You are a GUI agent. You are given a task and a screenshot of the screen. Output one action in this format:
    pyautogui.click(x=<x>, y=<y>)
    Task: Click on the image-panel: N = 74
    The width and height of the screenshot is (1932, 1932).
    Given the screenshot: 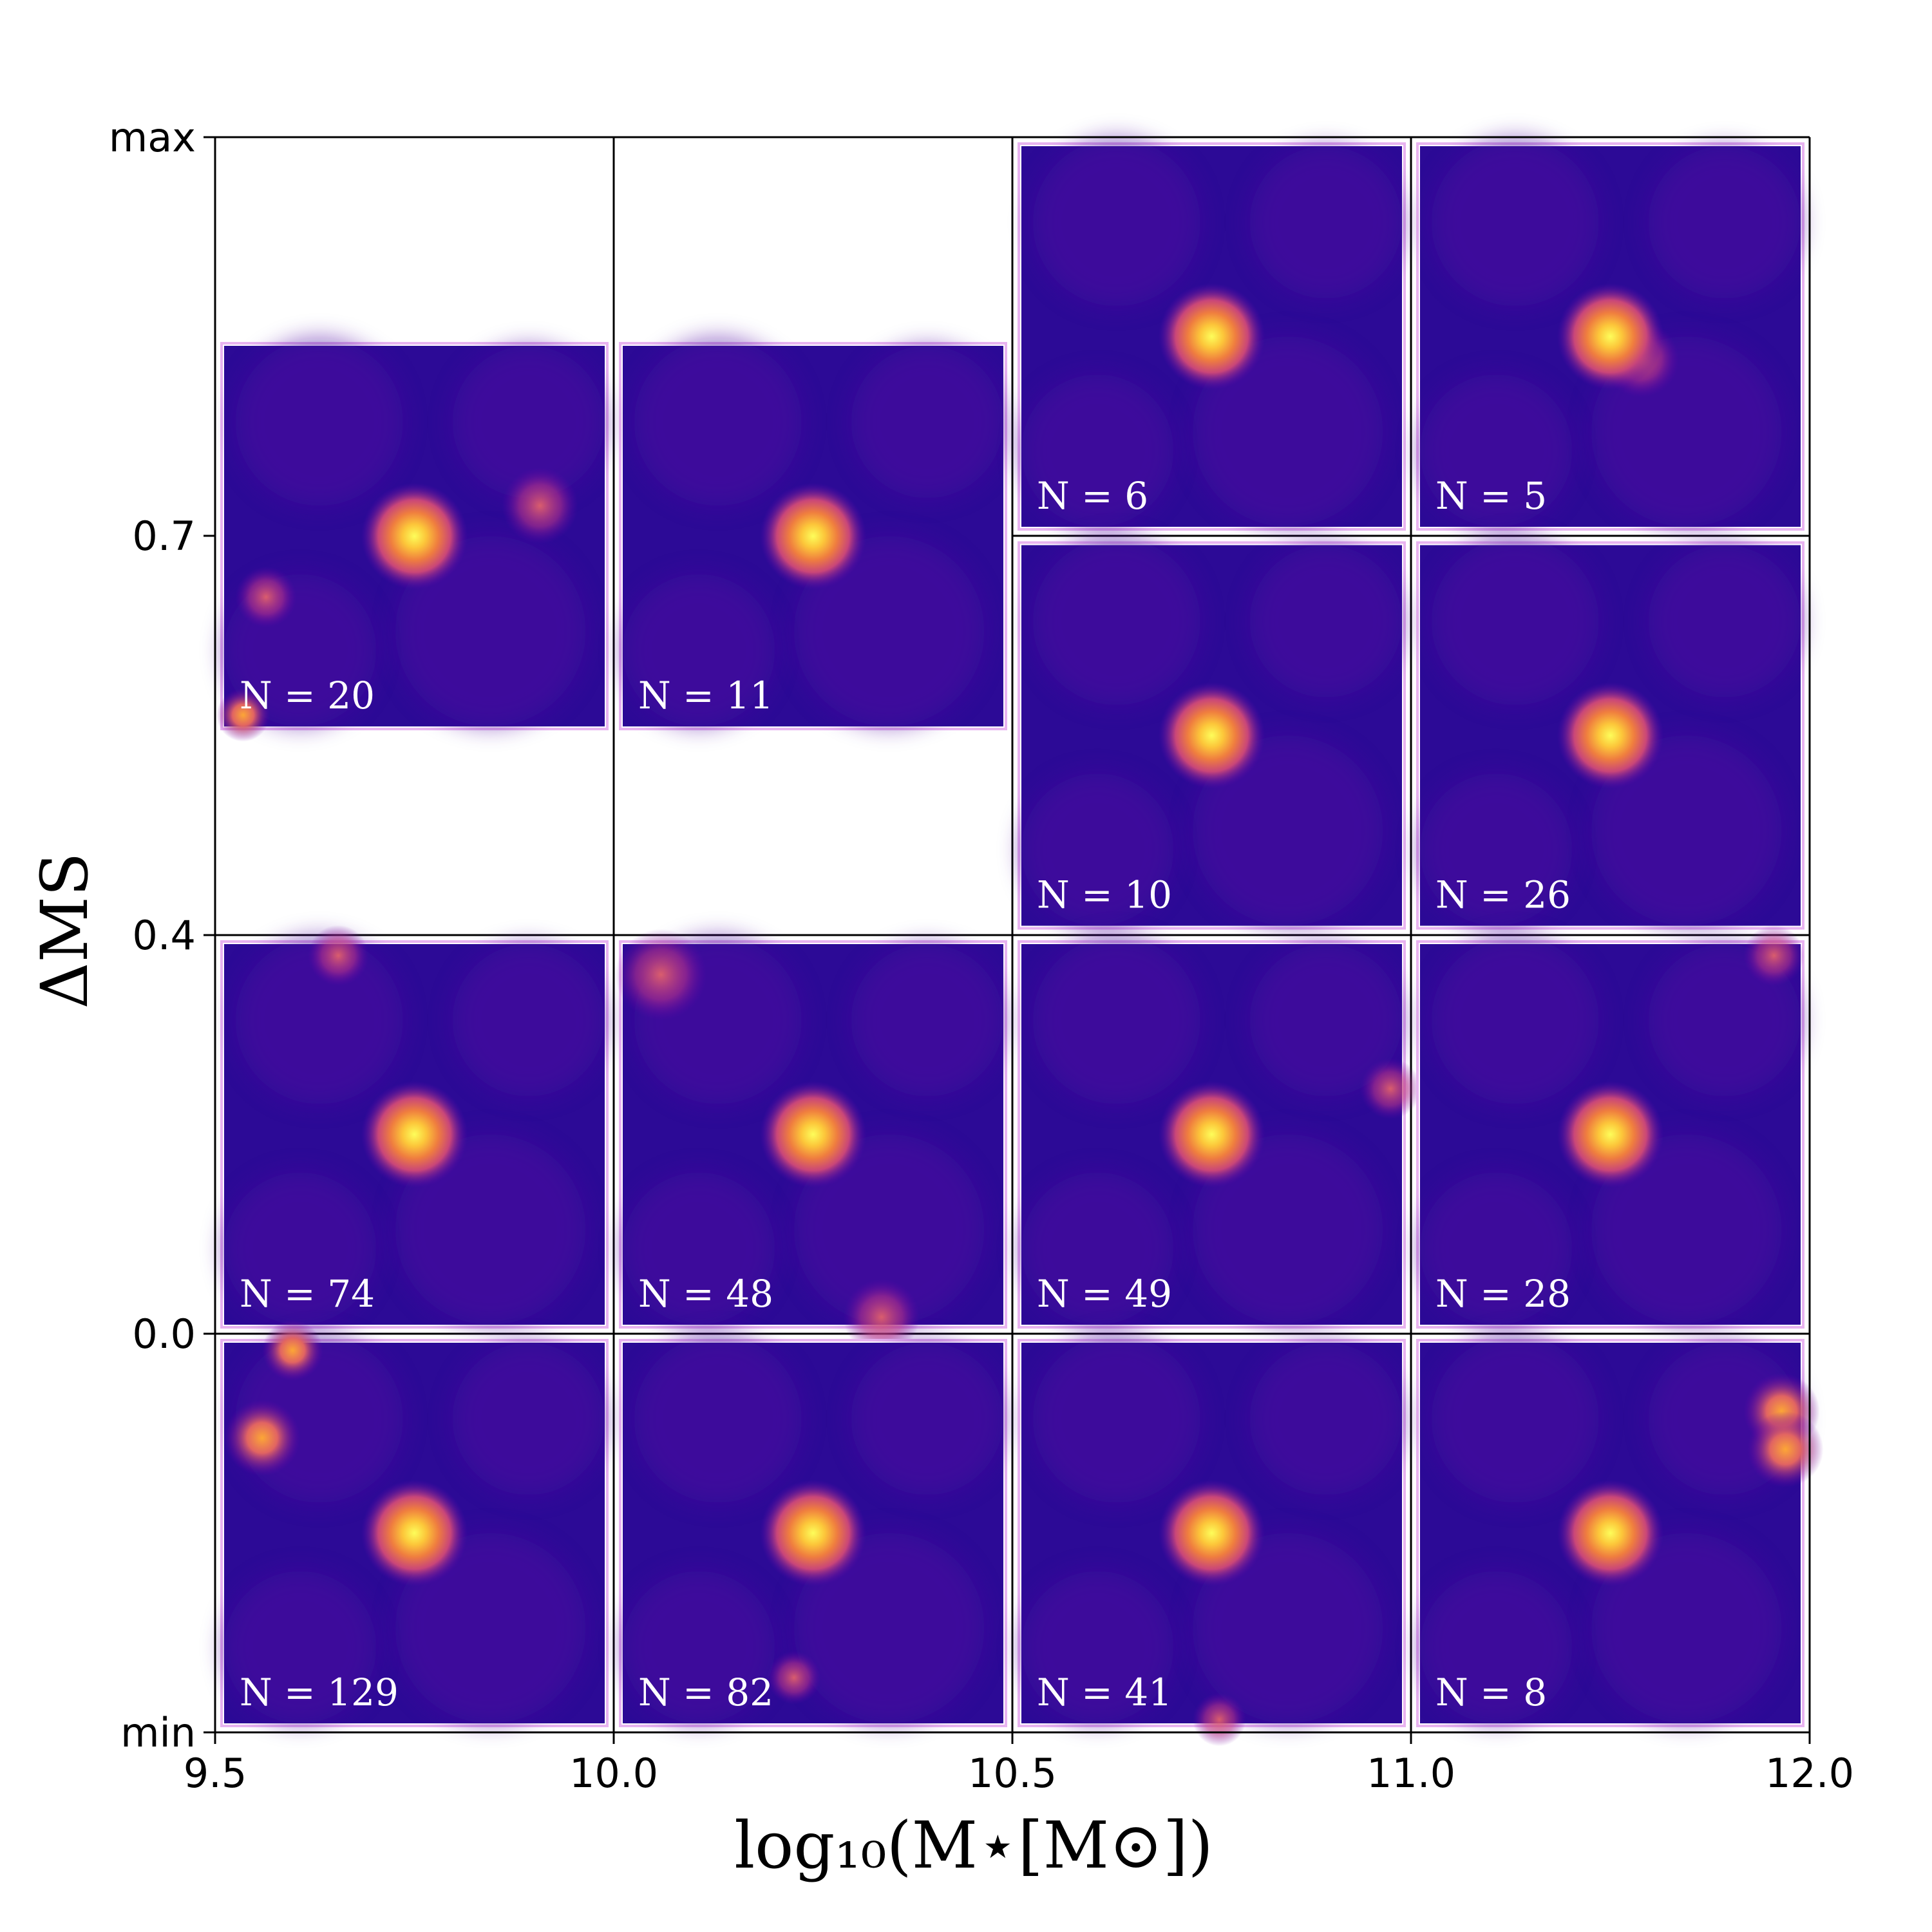 What is the action you would take?
    pyautogui.click(x=415, y=1127)
    